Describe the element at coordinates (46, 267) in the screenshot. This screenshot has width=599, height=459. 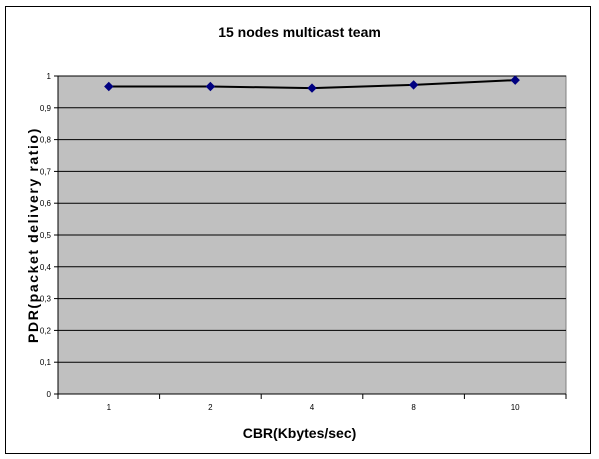
I see `y-tick-label: 0,4` at that location.